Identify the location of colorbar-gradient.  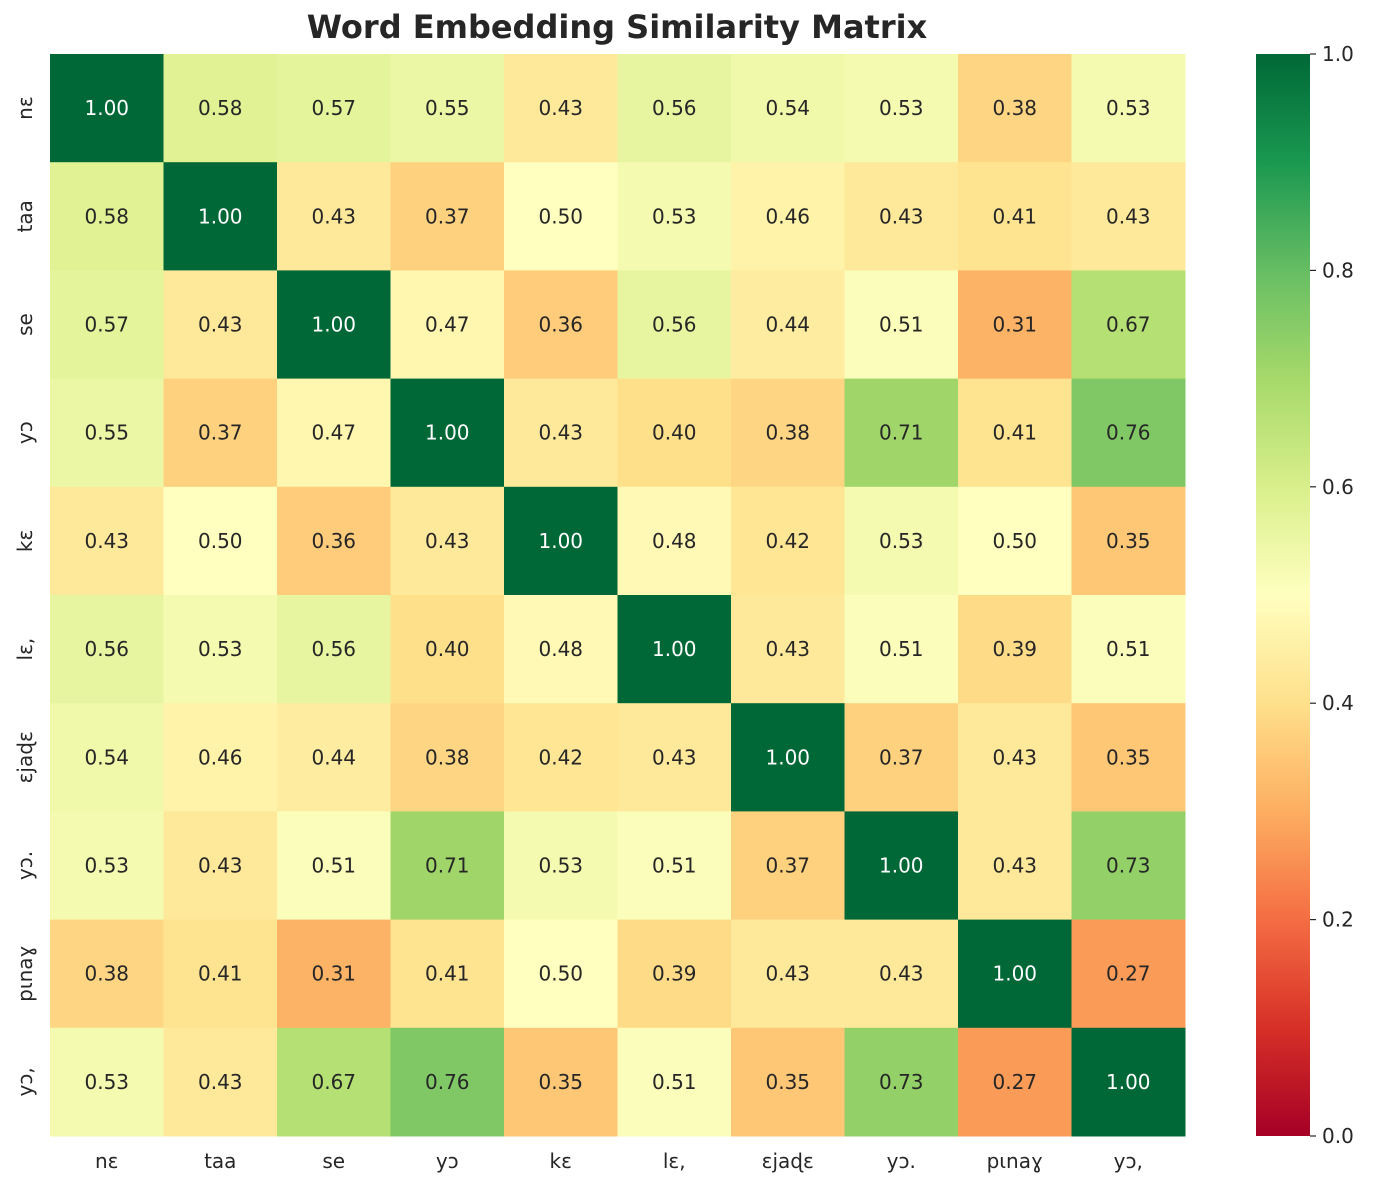
(1283, 595).